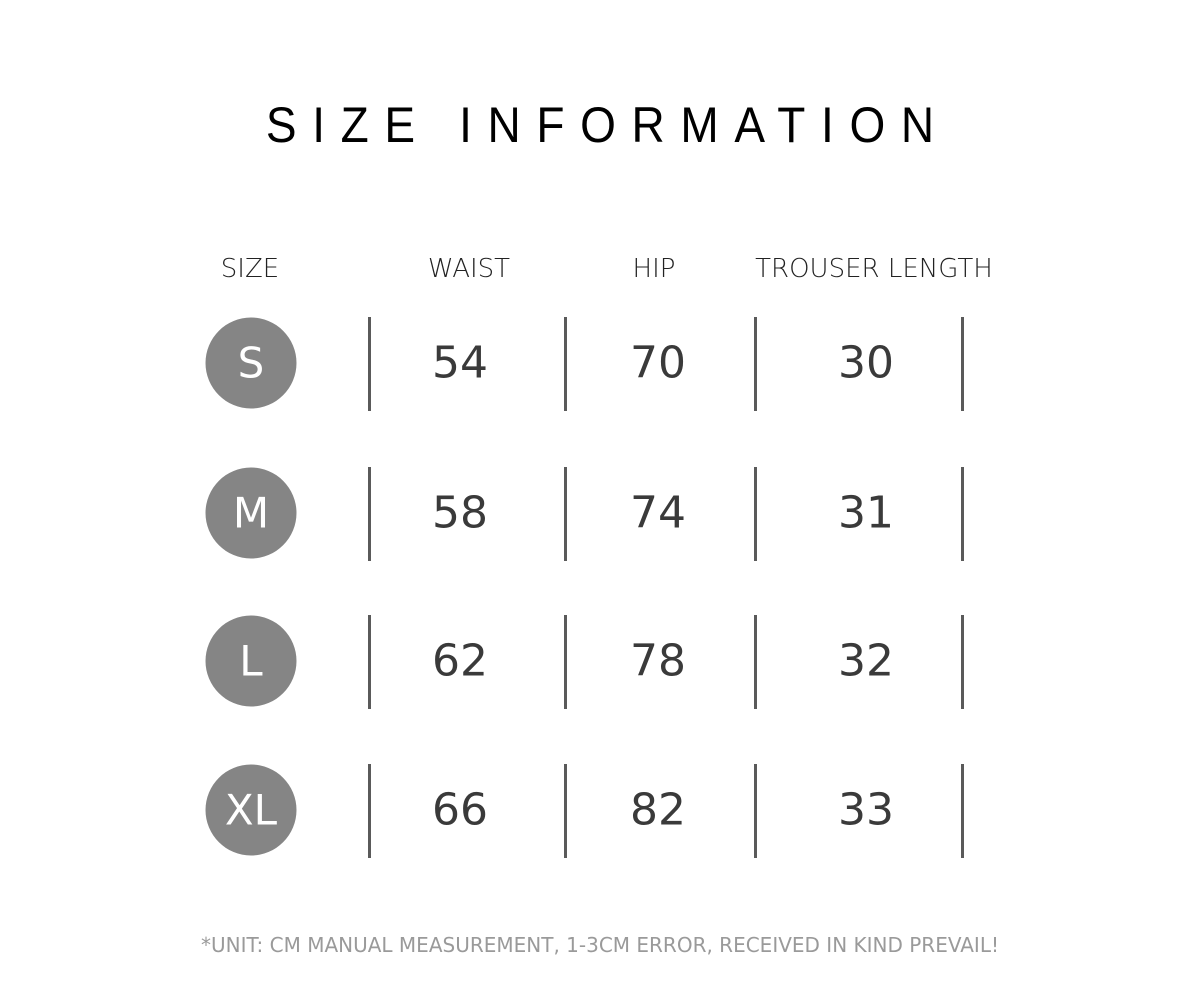  I want to click on size-badge: XL, so click(251, 810).